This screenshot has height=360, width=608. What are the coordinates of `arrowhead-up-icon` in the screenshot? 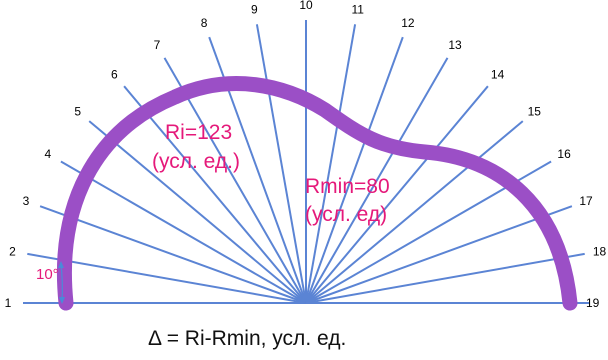 It's located at (61, 264).